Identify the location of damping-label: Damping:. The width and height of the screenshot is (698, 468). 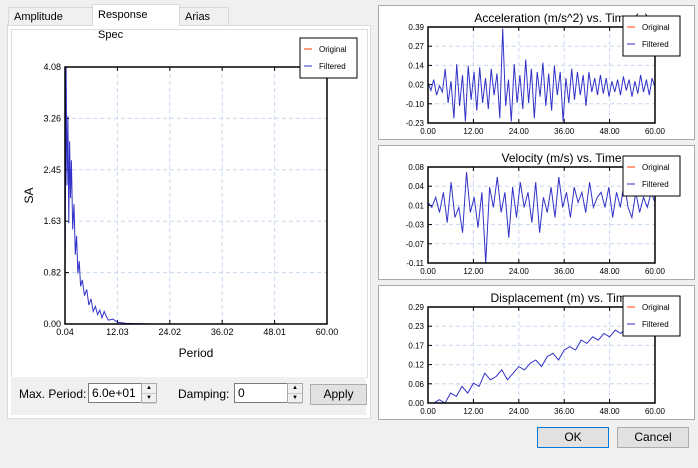
(204, 394).